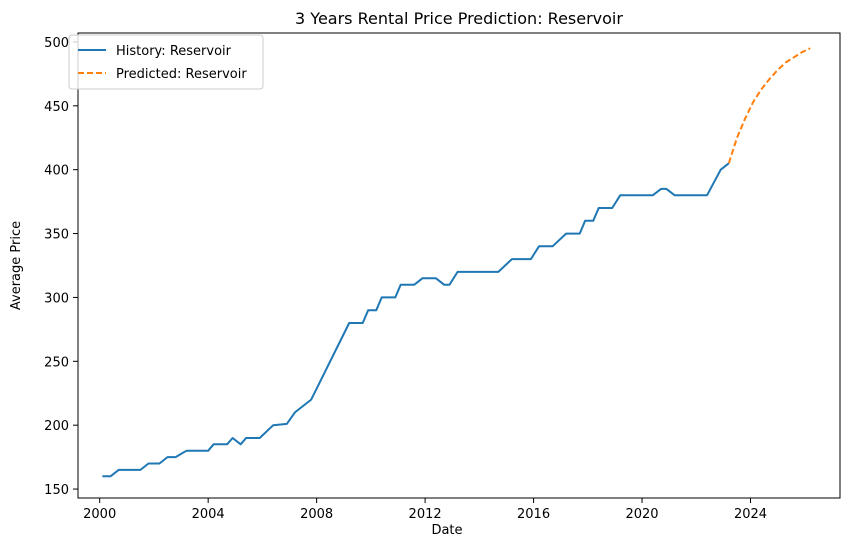 The image size is (850, 547). I want to click on series-line-predicted, so click(769, 105).